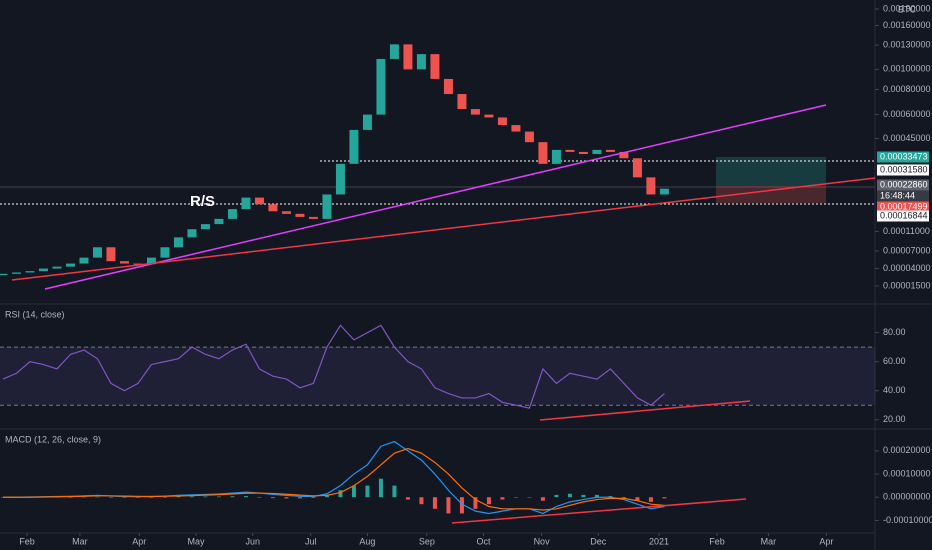 This screenshot has width=932, height=550. What do you see at coordinates (907, 473) in the screenshot?
I see `y-tick-label: 0.00010000` at bounding box center [907, 473].